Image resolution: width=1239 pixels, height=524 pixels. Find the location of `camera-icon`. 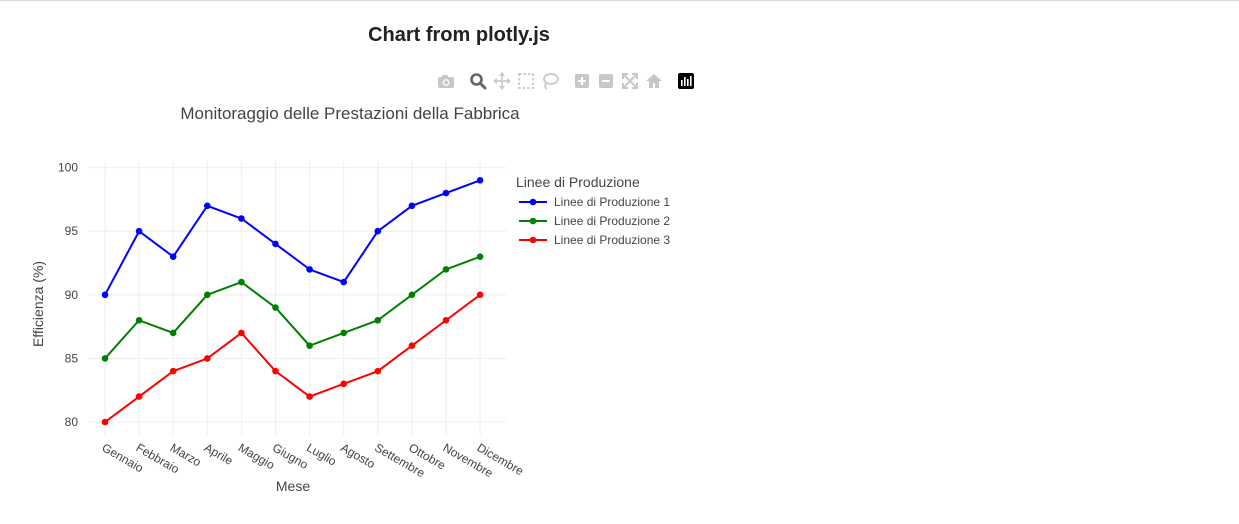

camera-icon is located at coordinates (446, 81).